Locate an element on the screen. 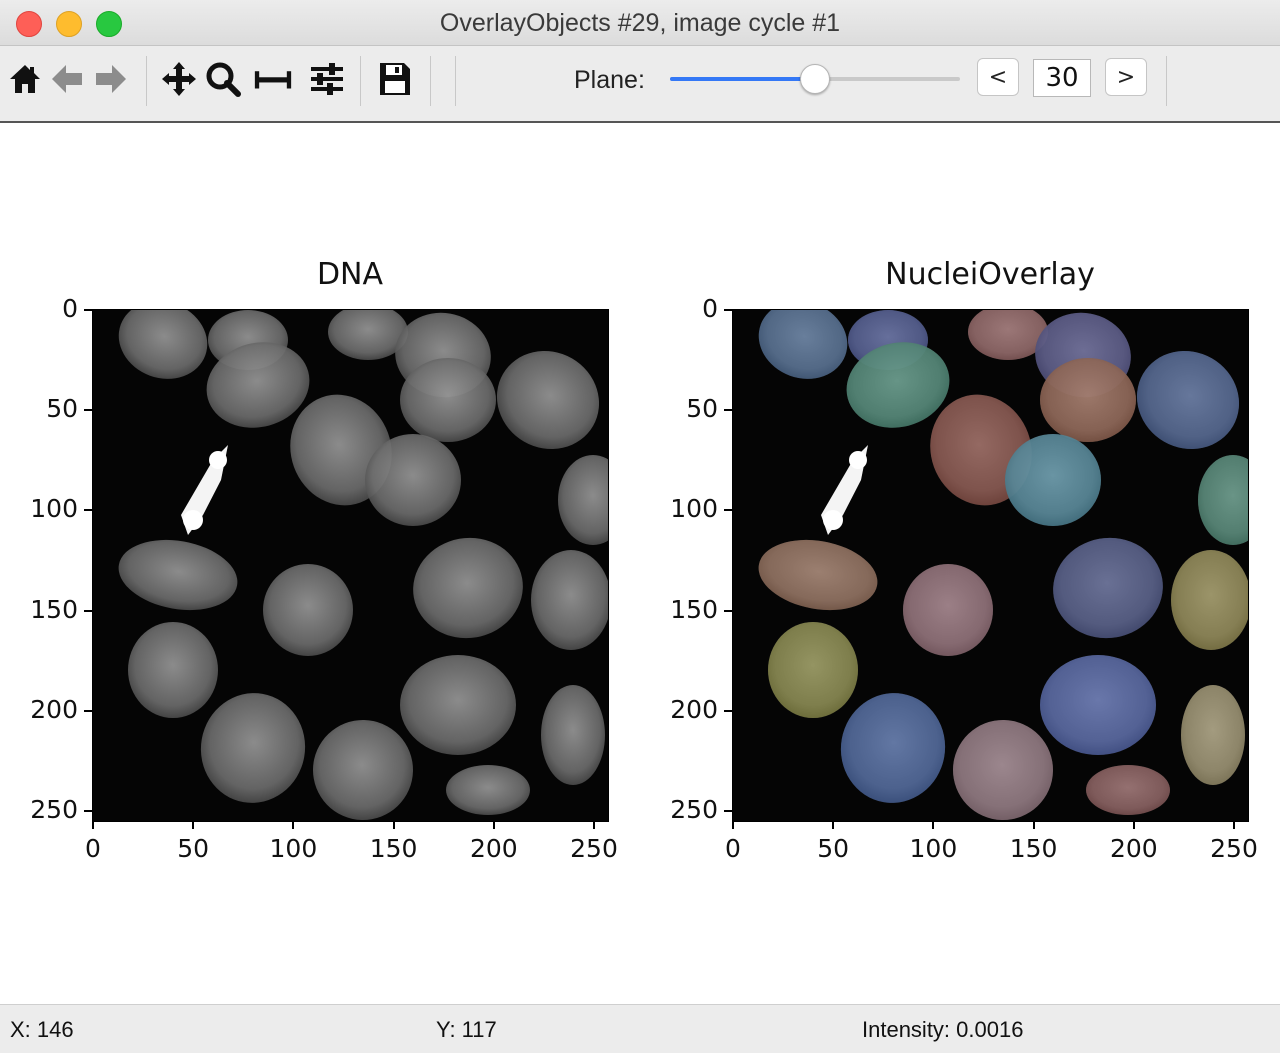 This screenshot has height=1053, width=1280. window-titlebar: OverlayObjects #29, image cycle #1 is located at coordinates (640, 23).